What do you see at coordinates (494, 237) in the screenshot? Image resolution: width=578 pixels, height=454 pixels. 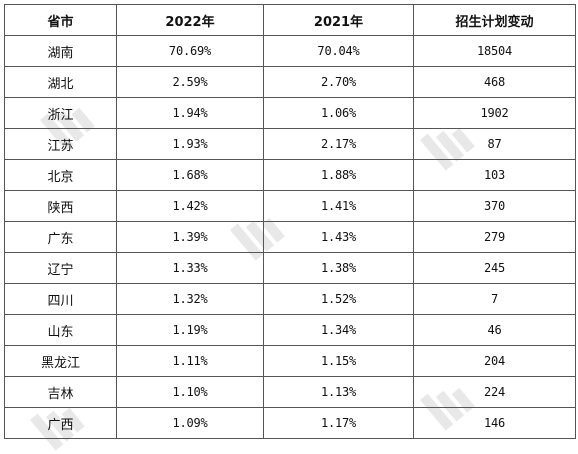 I see `cell-plan-change: 279` at bounding box center [494, 237].